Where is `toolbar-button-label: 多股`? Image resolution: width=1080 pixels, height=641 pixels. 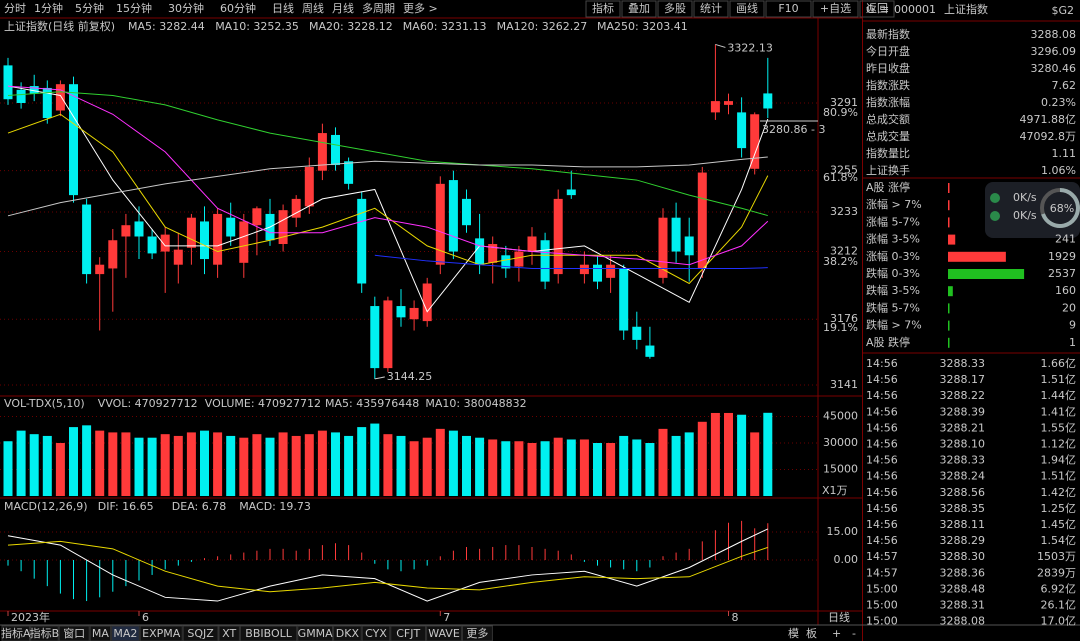 toolbar-button-label: 多股 is located at coordinates (675, 8).